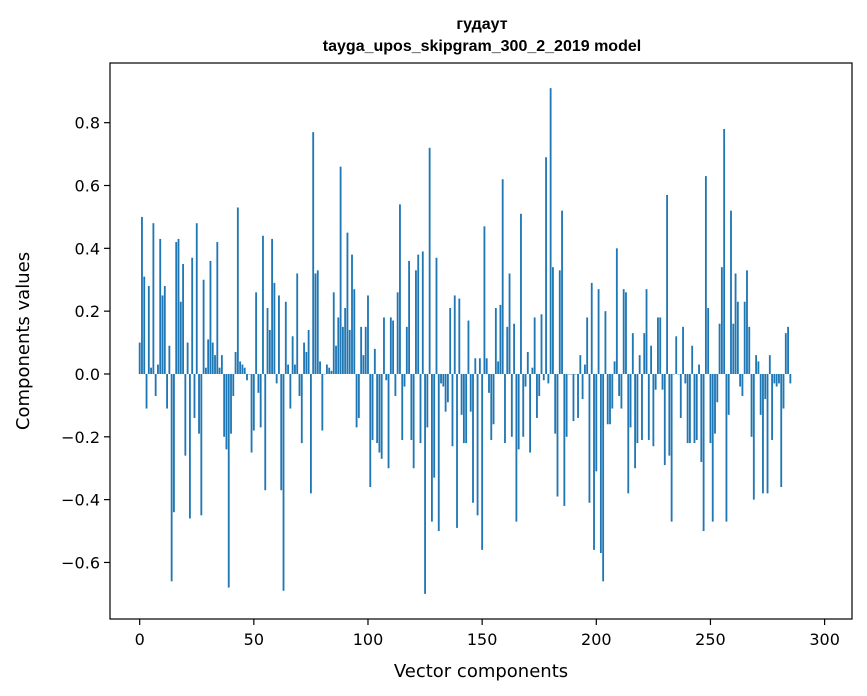 This screenshot has height=696, width=867. Describe the element at coordinates (87, 374) in the screenshot. I see `y-tick-label: 0.0` at that location.